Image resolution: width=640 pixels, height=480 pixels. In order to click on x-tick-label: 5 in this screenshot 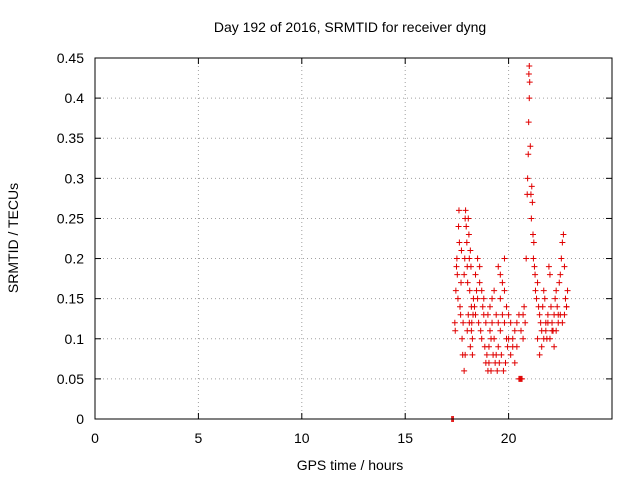, I will do `click(199, 438)`.